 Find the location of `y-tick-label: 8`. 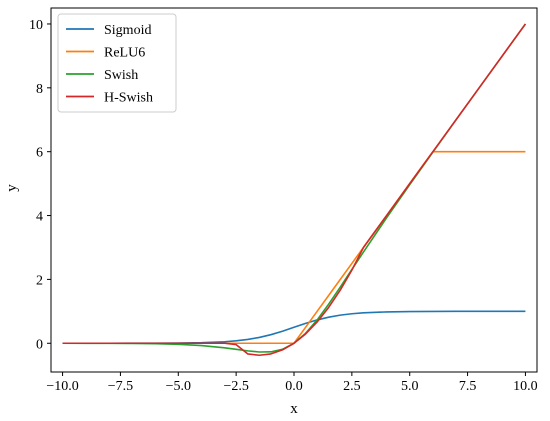

y-tick-label: 8 is located at coordinates (39, 89).